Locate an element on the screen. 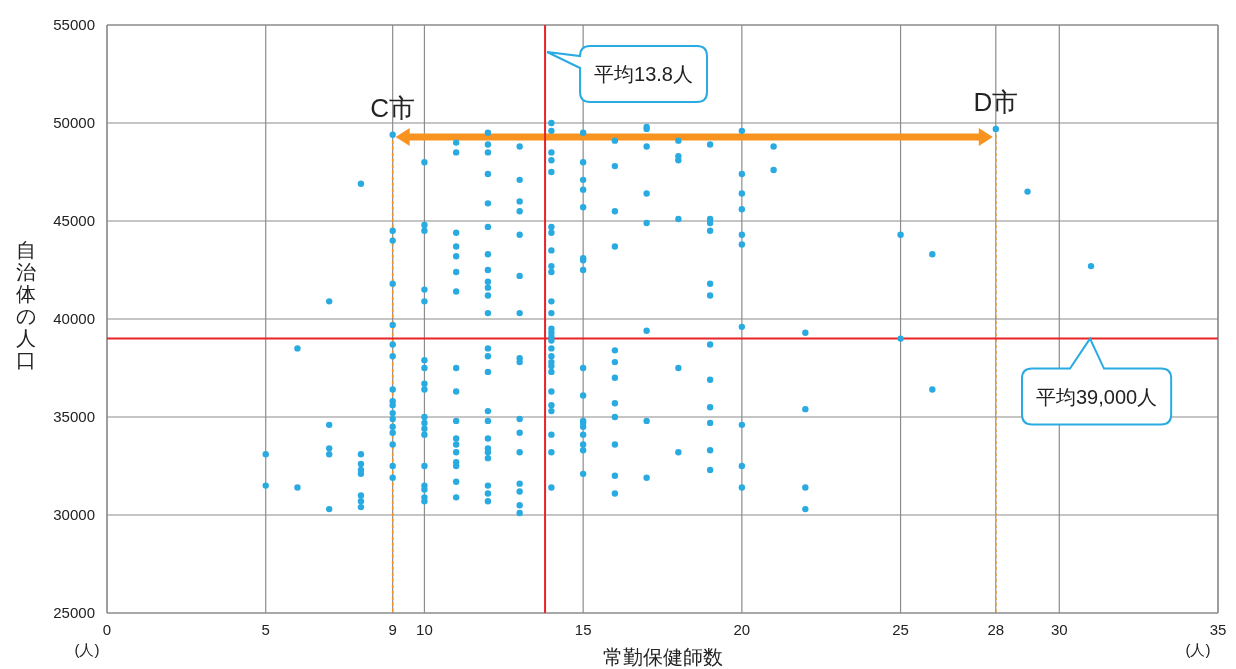 This screenshot has height=669, width=1236. x-tick-label: 15 is located at coordinates (583, 629).